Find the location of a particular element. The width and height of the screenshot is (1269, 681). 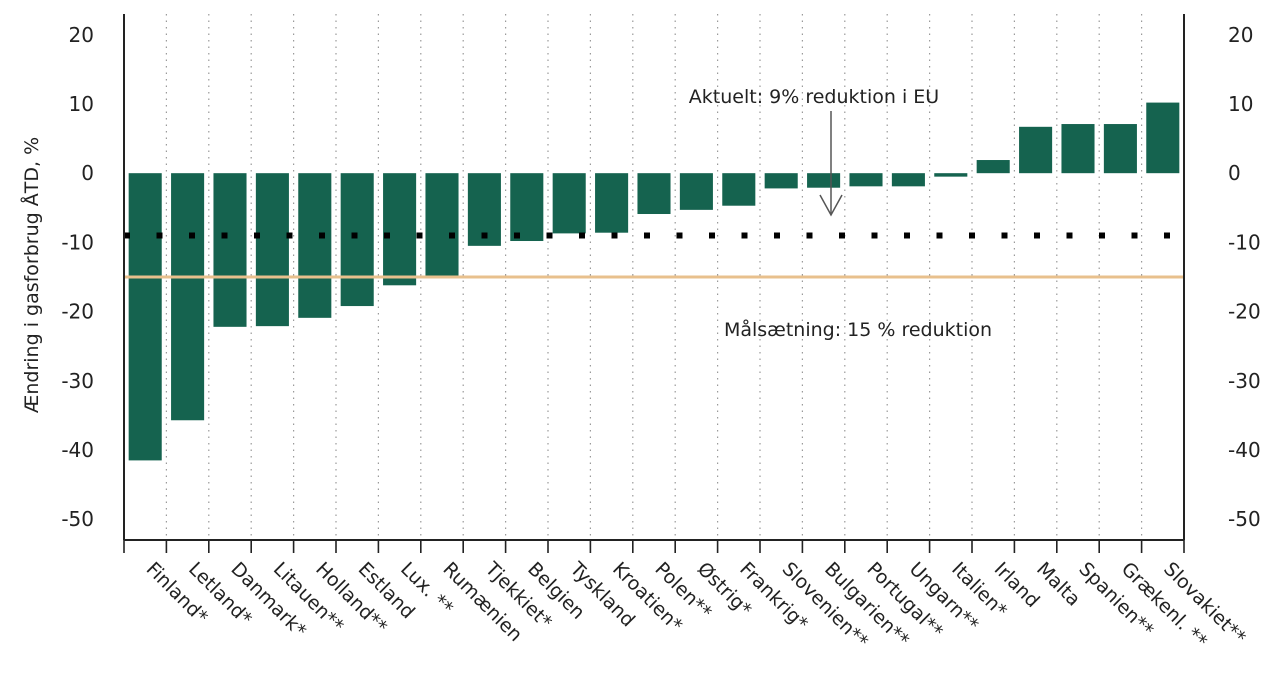

y-tick-label-right: -40 is located at coordinates (1244, 450).